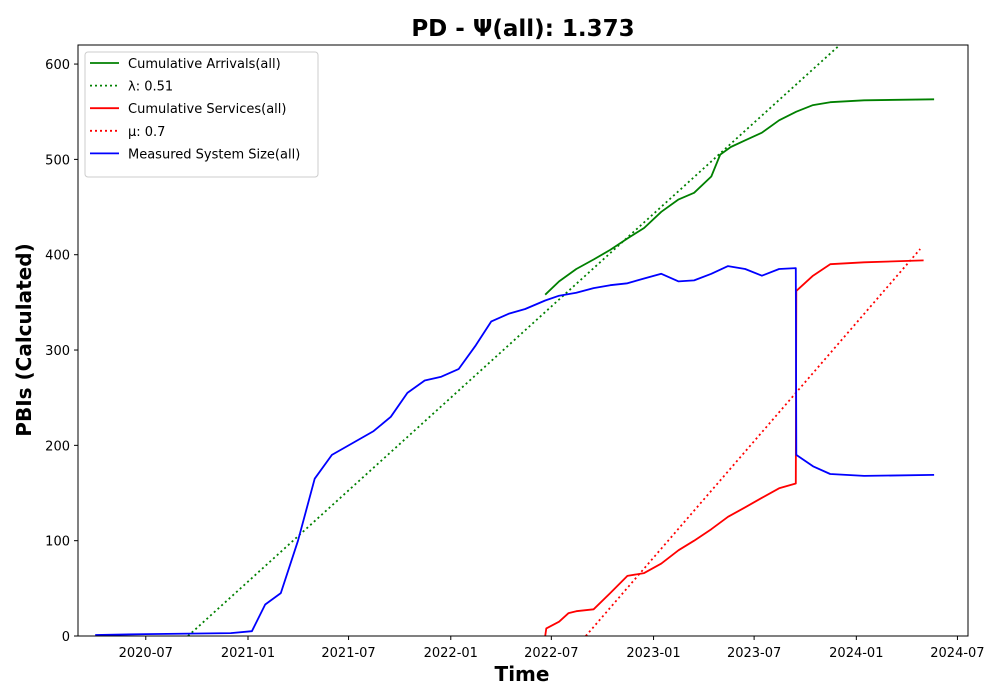  Describe the element at coordinates (57, 160) in the screenshot. I see `y-tick-label: 500` at that location.